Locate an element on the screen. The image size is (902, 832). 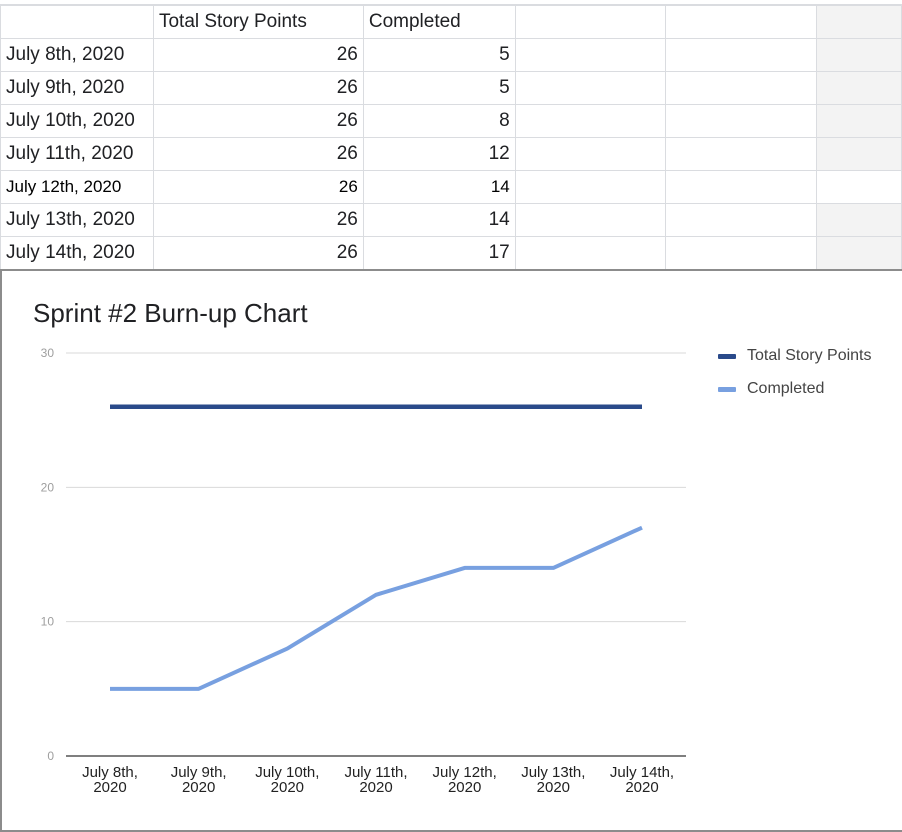
date-cell: July 14th, 2020 is located at coordinates (77, 253).